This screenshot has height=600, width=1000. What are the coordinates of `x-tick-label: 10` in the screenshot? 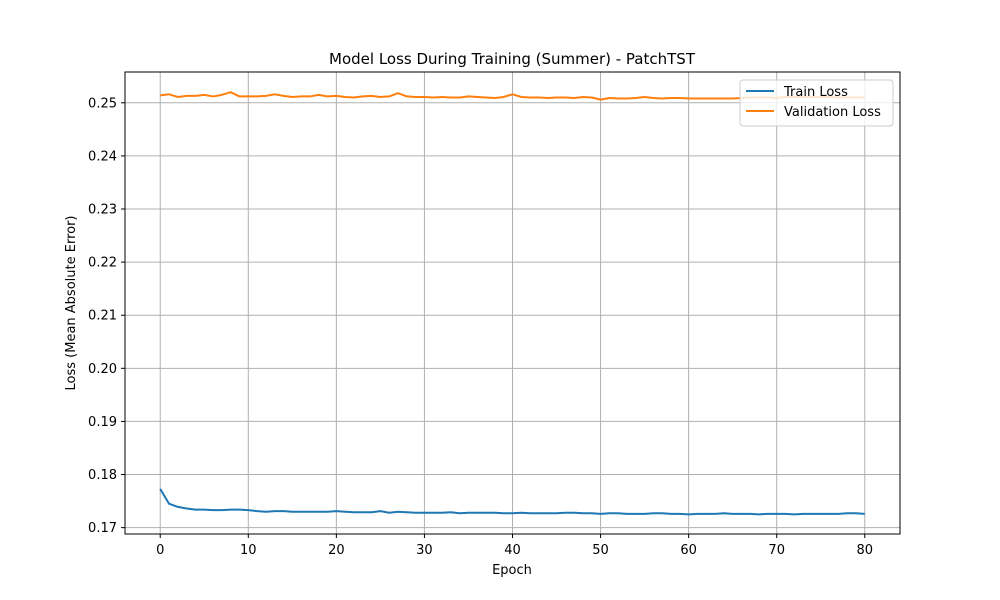 It's located at (248, 550).